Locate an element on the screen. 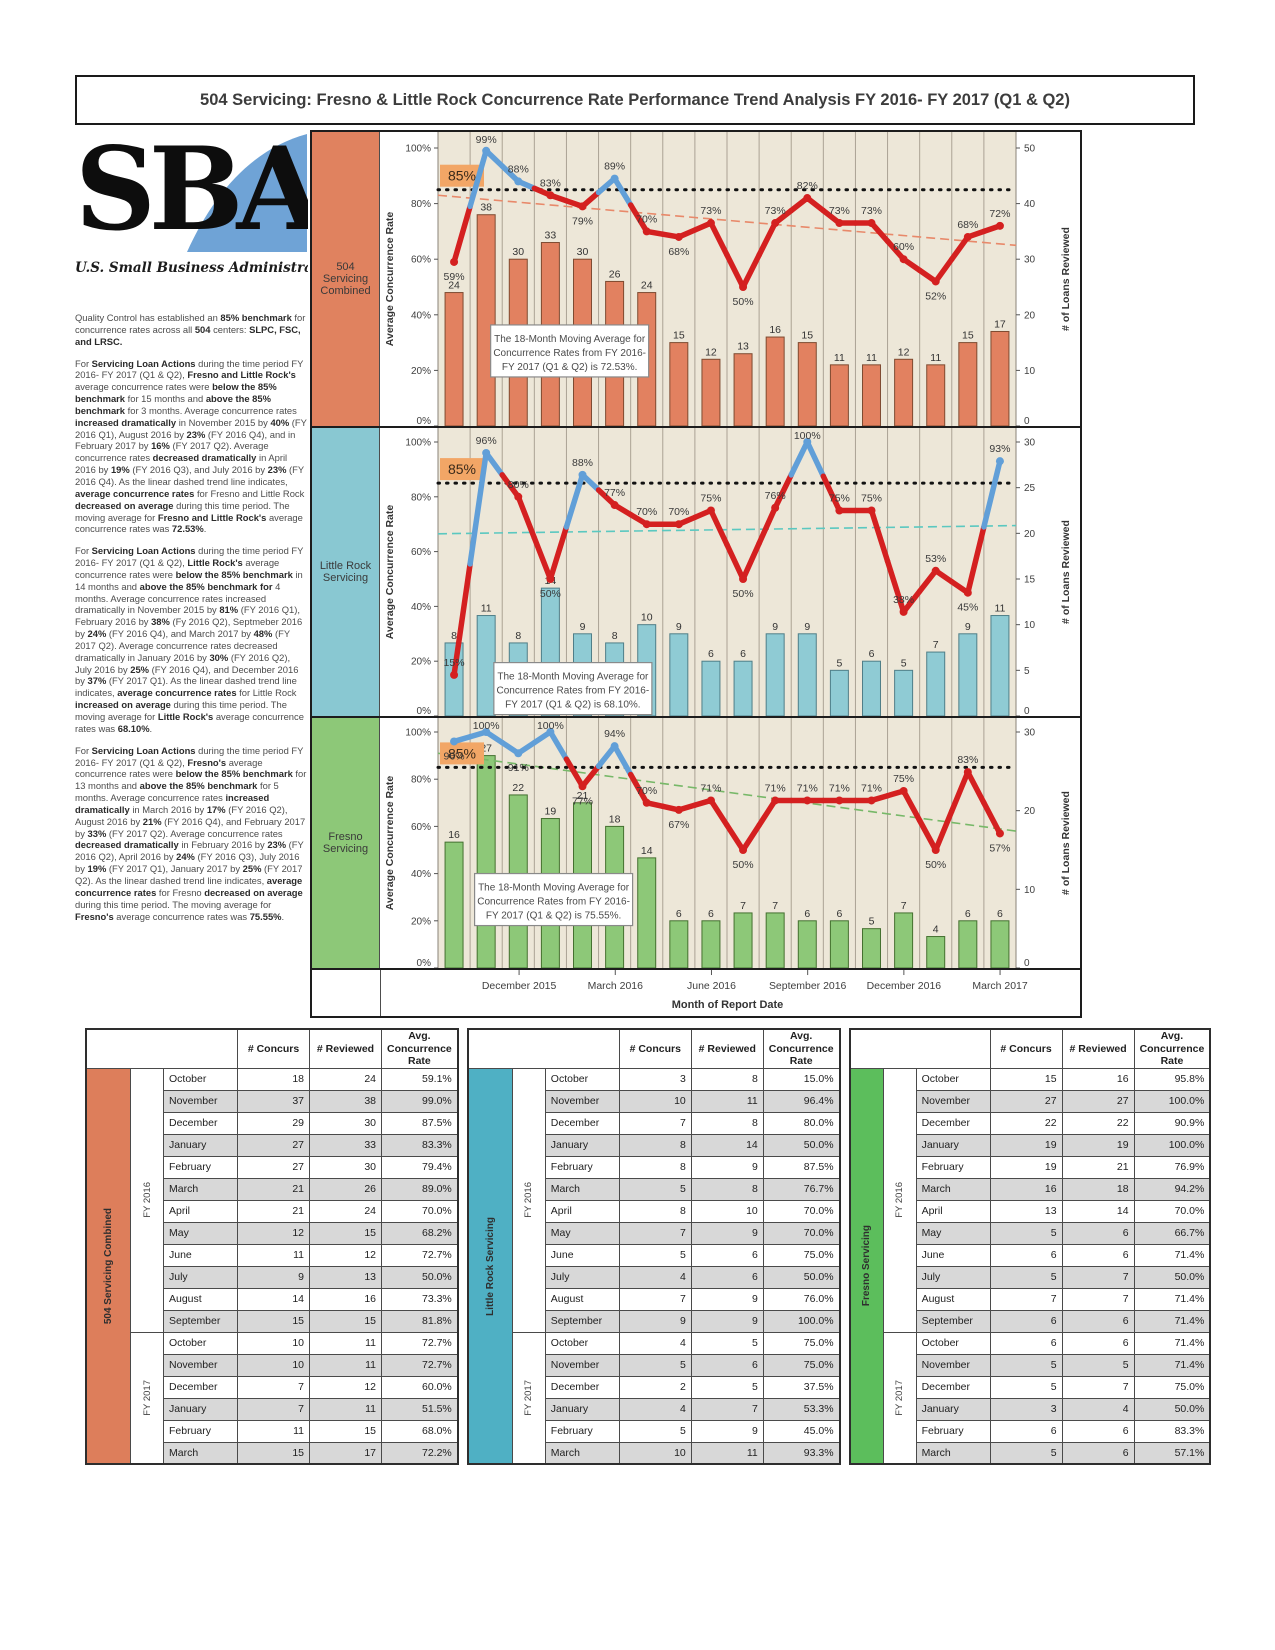 Image resolution: width=1275 pixels, height=1650 pixels. rate-line-segment is located at coordinates (735, 271).